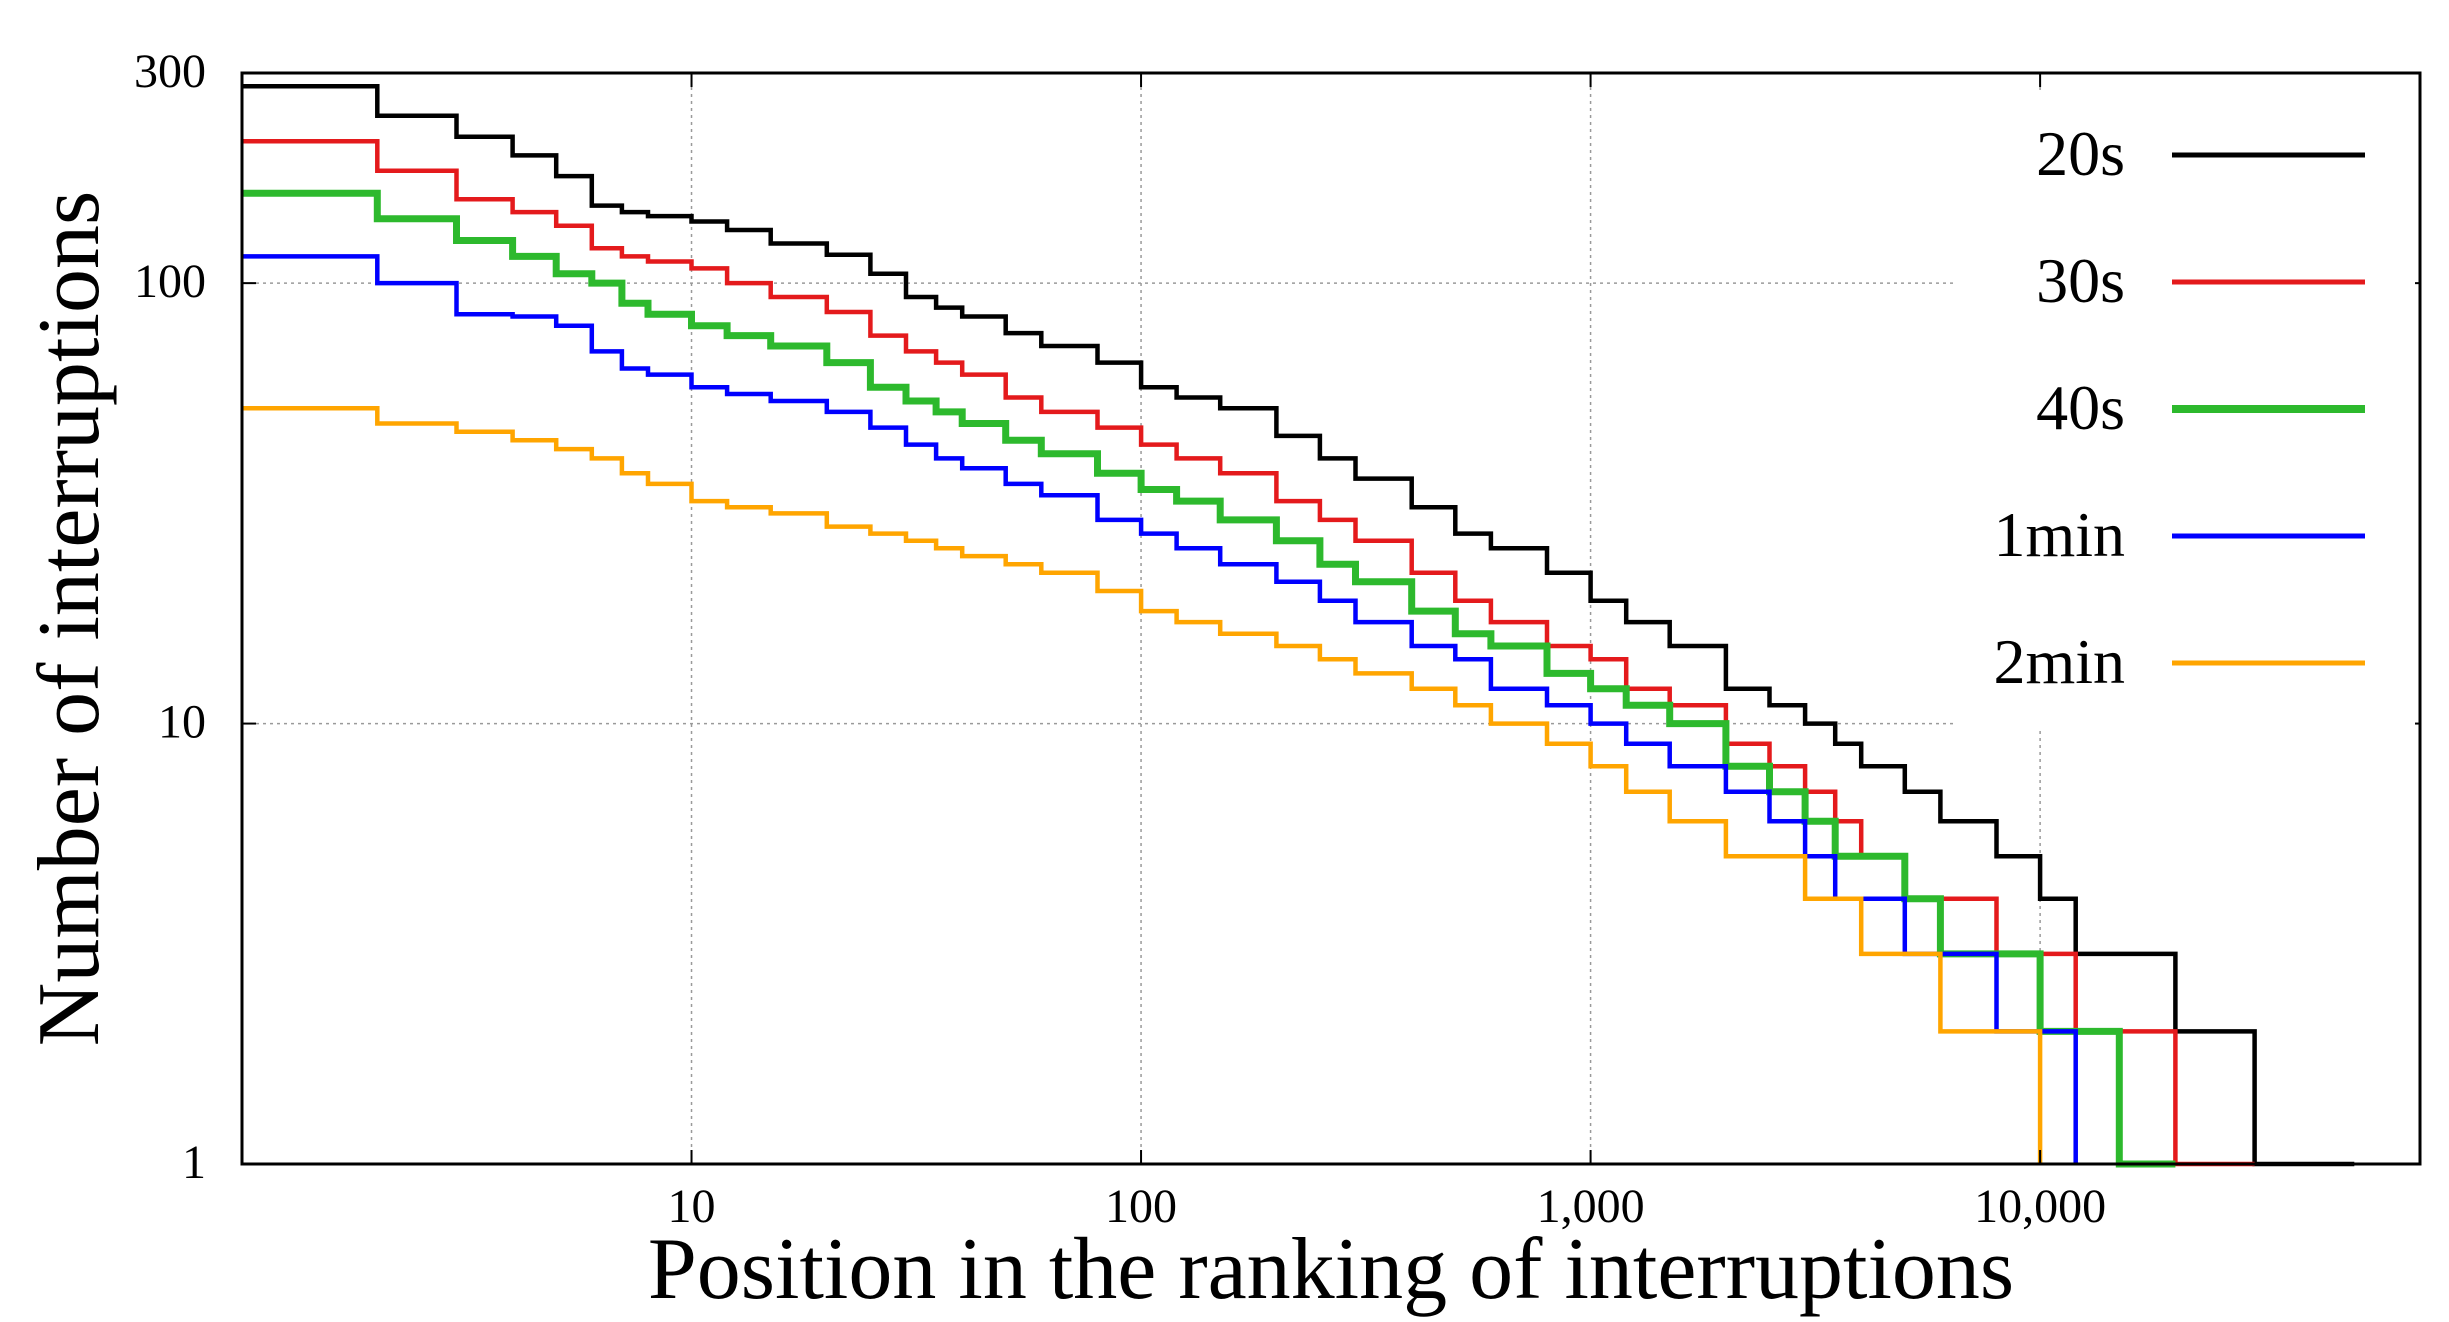  Describe the element at coordinates (1591, 1206) in the screenshot. I see `x-tick-label: 1,000` at that location.